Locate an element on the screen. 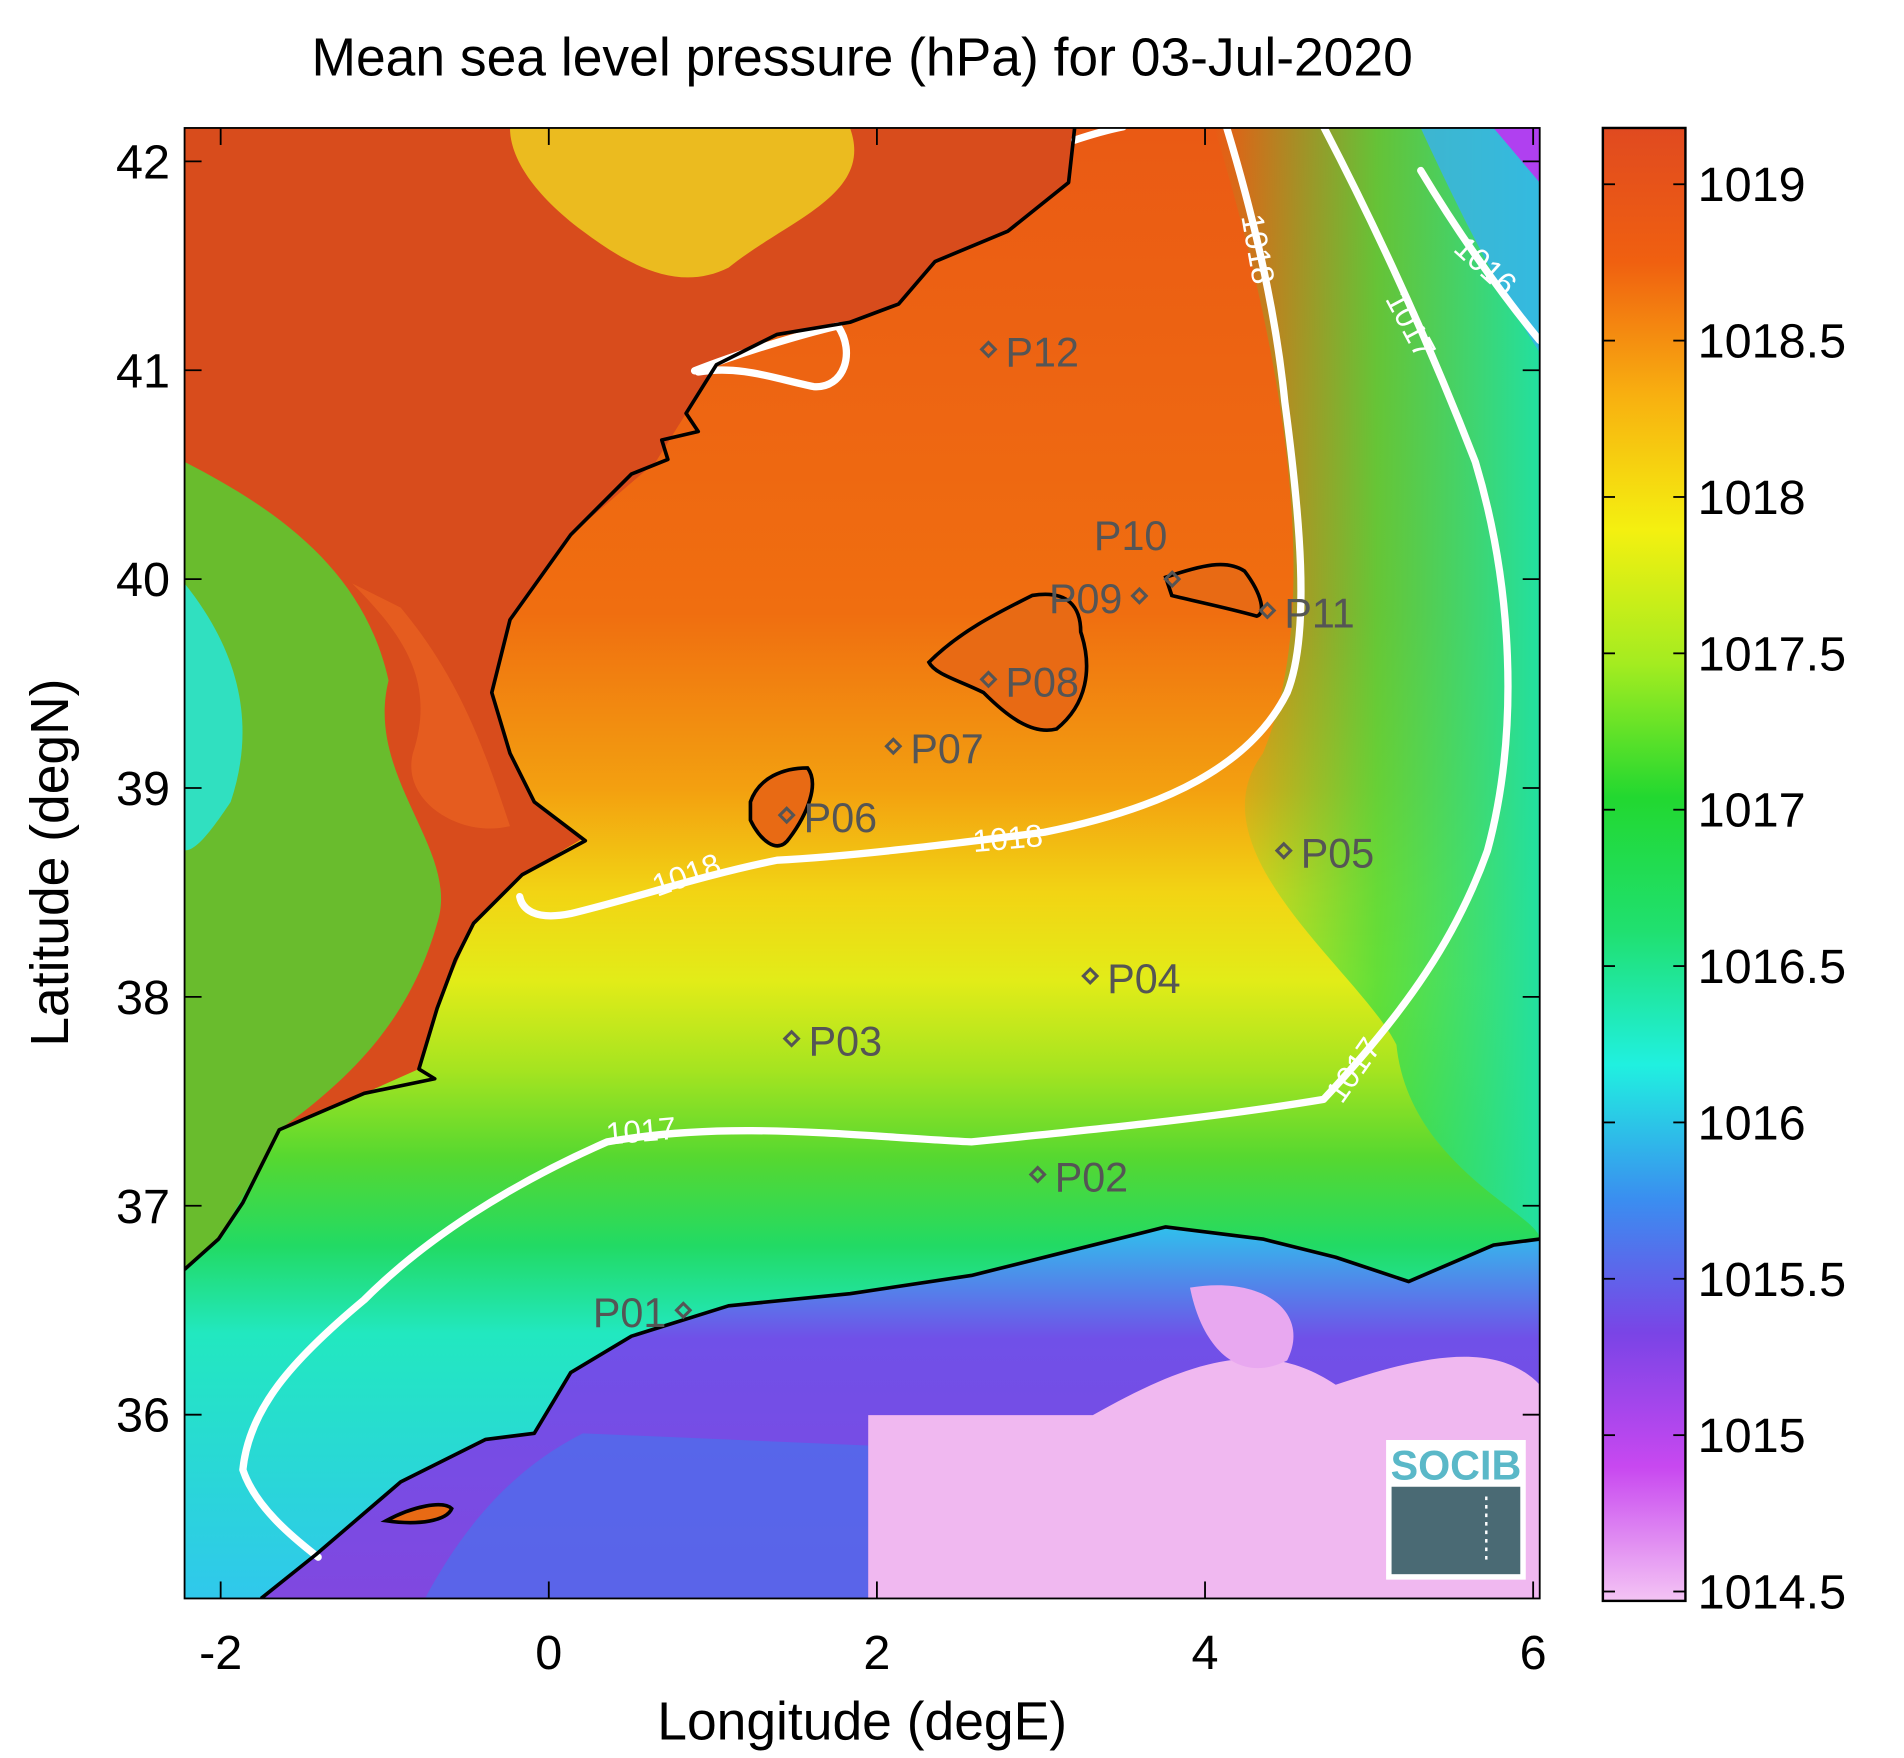 The width and height of the screenshot is (1904, 1758). station-label: P12 is located at coordinates (1041, 352).